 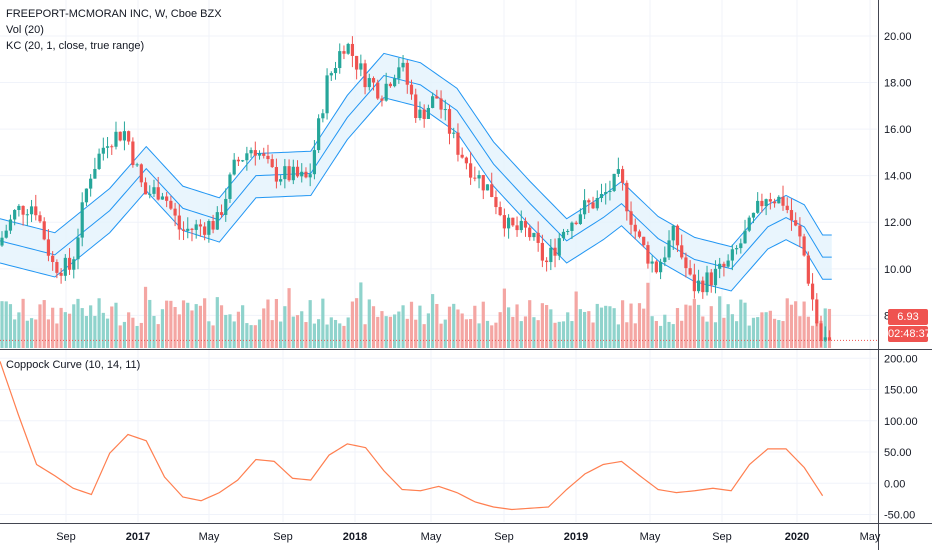 I want to click on last-price-tag: 6.93, so click(x=908, y=317).